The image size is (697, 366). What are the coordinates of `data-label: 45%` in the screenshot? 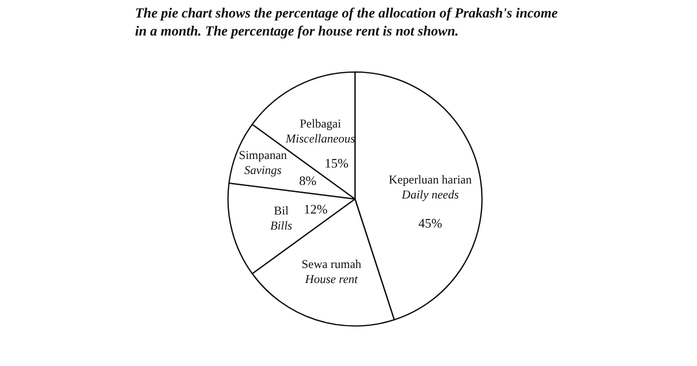 It's located at (430, 223).